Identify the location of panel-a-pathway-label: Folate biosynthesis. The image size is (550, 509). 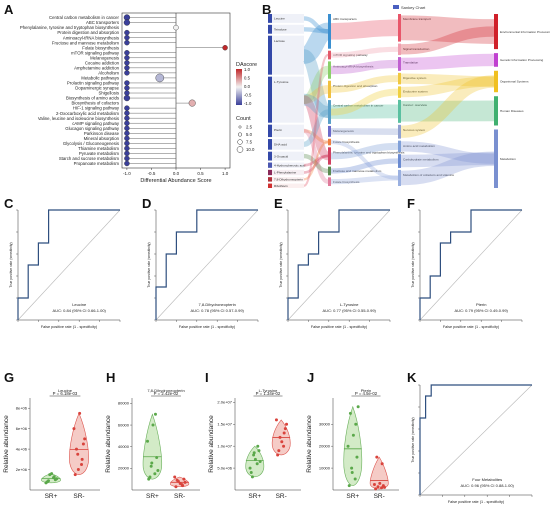
(100, 47).